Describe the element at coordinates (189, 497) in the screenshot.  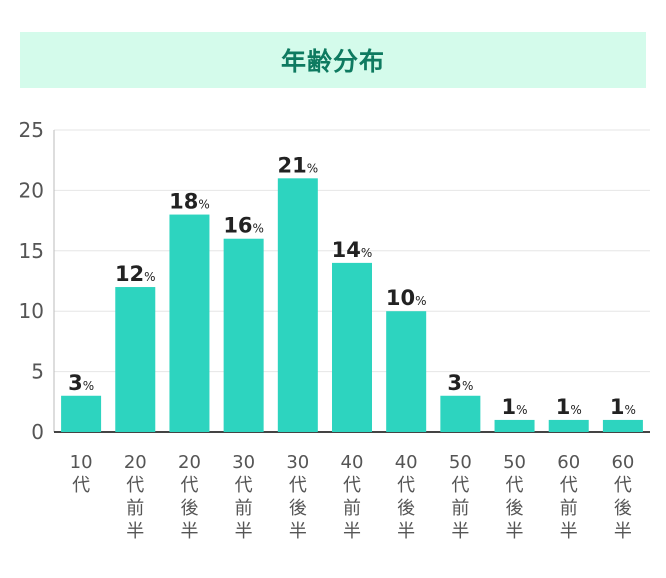
I see `x-tick-label: 20 代後半` at that location.